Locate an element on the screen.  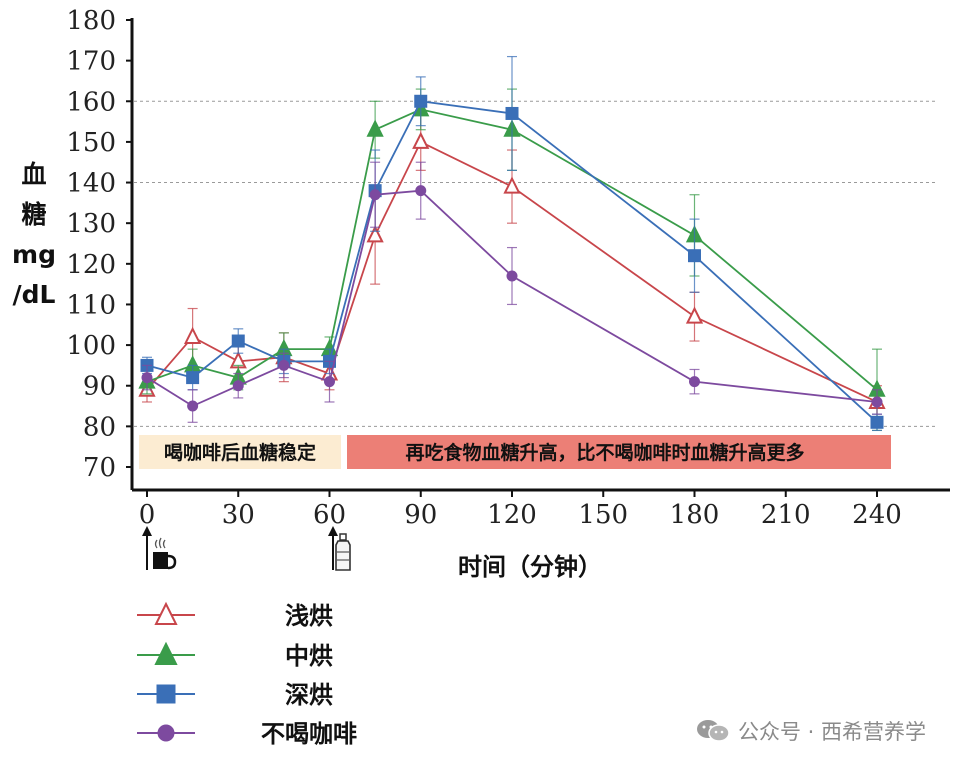
x-tick-label-90: 90 is located at coordinates (420, 515).